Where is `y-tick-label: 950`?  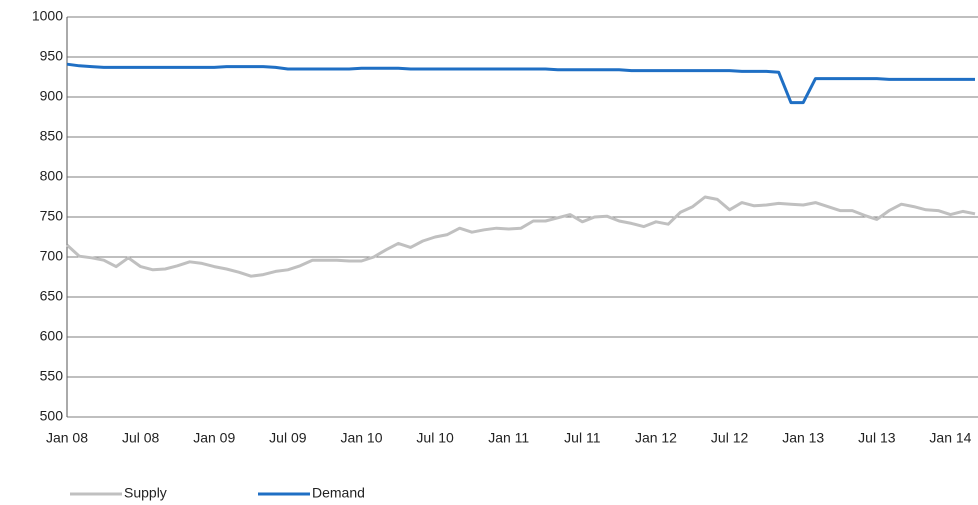 y-tick-label: 950 is located at coordinates (52, 56).